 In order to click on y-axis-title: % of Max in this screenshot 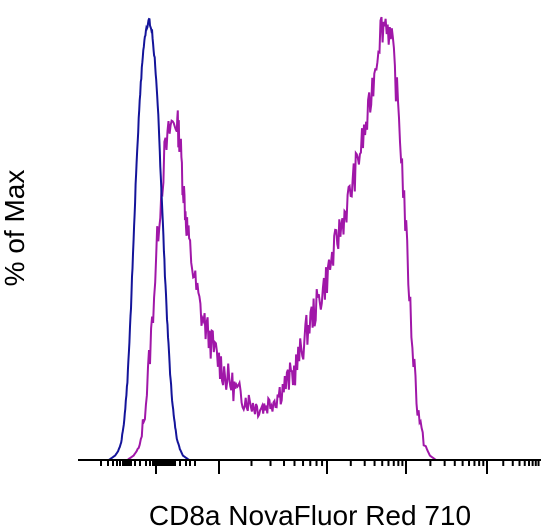, I will do `click(15, 228)`.